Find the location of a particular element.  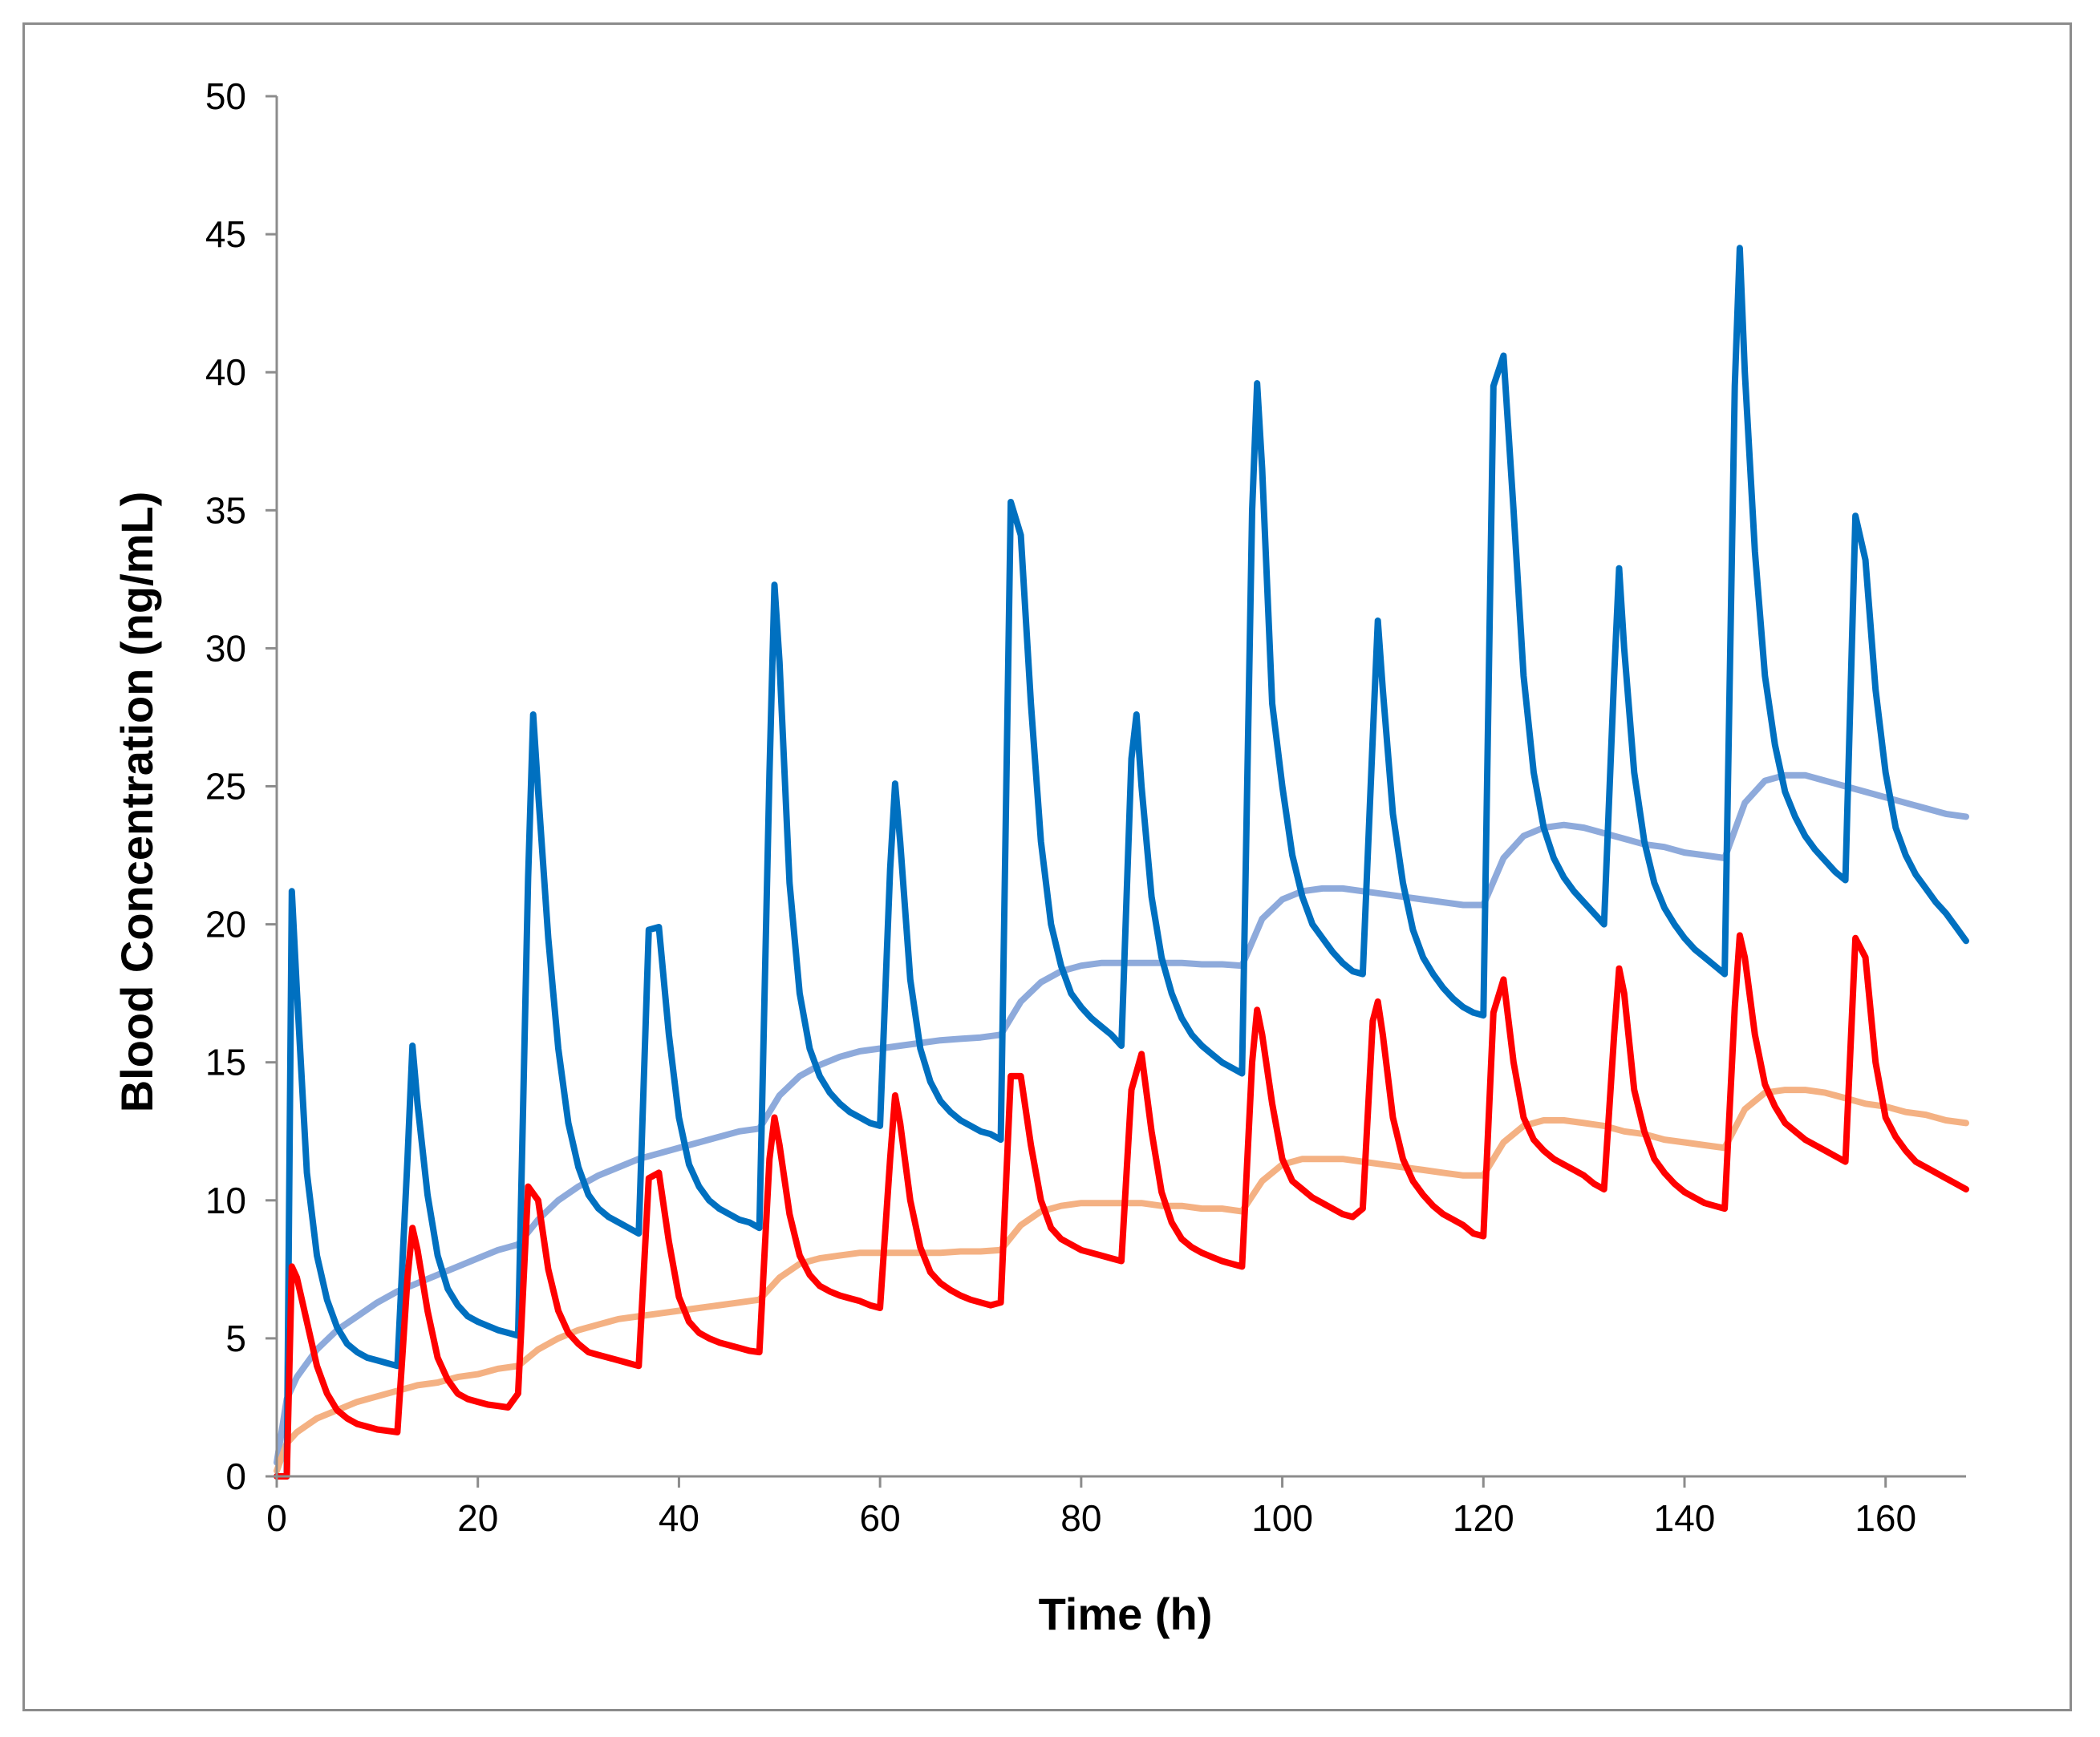

y-tick-label: 35 is located at coordinates (225, 510).